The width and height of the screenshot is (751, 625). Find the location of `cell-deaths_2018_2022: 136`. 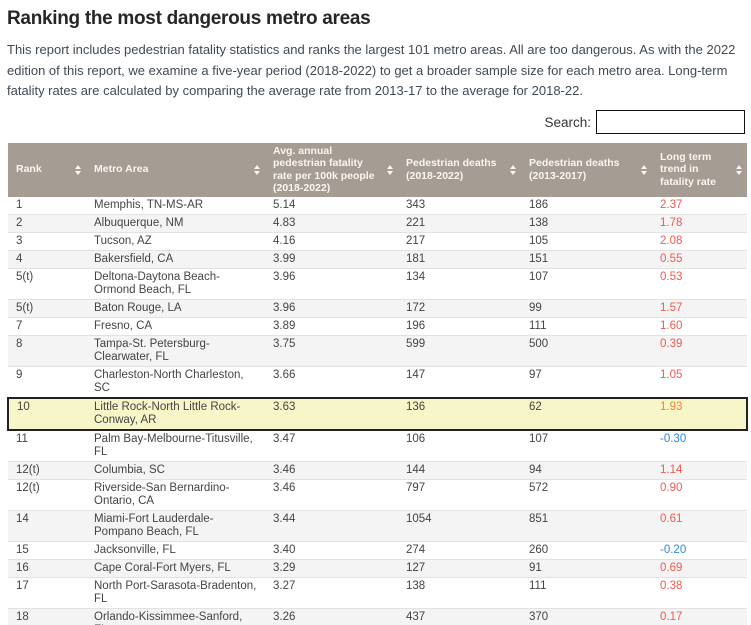

cell-deaths_2018_2022: 136 is located at coordinates (459, 413).